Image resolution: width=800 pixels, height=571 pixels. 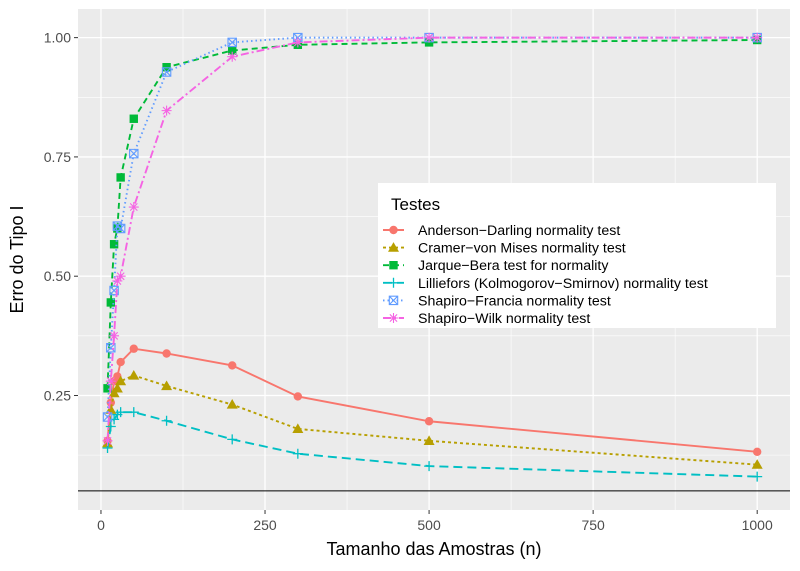 I want to click on y-tick-label: 0.75, so click(x=57, y=157).